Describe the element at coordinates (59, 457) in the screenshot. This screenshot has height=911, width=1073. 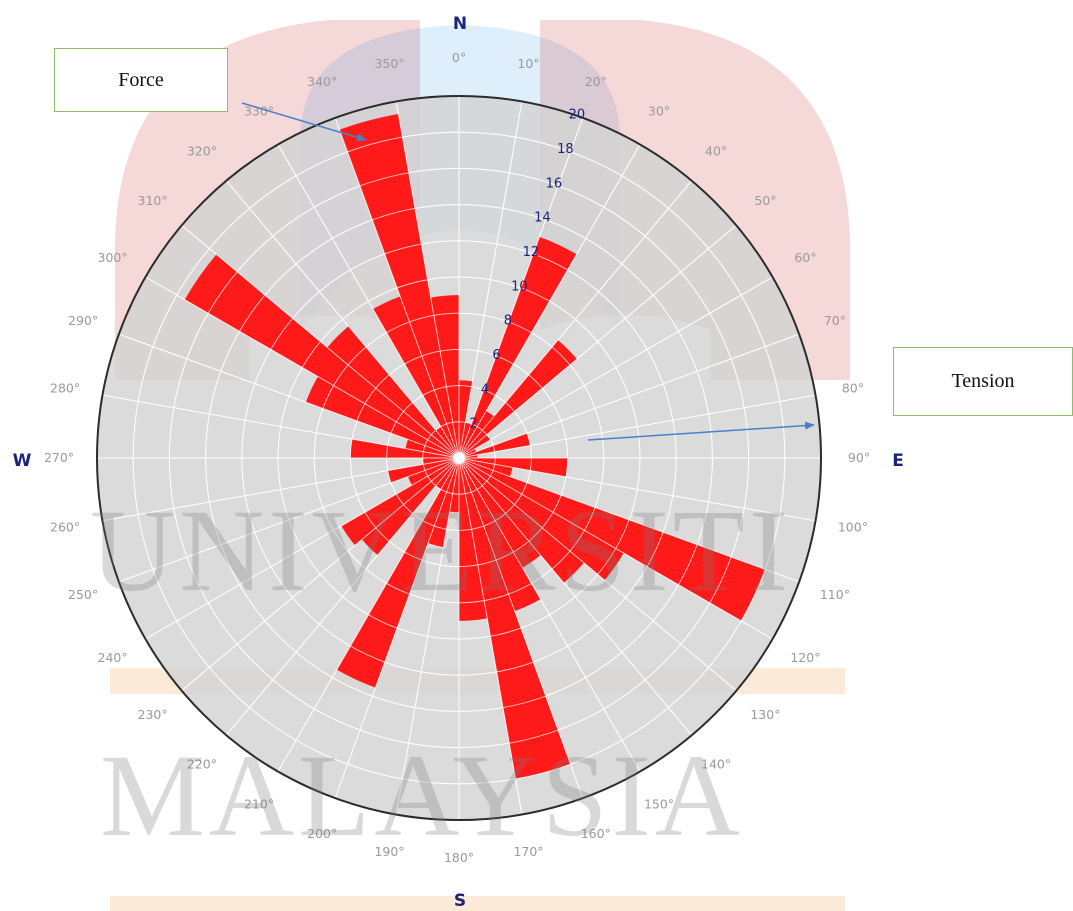
I see `angle-tick-label-270: 270°` at that location.